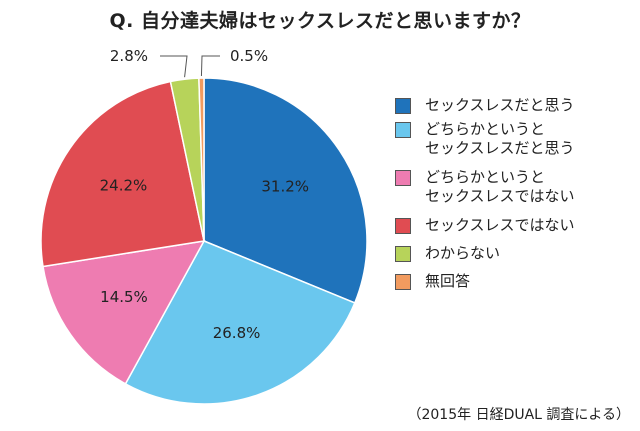 This screenshot has height=431, width=640. What do you see at coordinates (124, 297) in the screenshot?
I see `slice-value-label: 14.5%` at bounding box center [124, 297].